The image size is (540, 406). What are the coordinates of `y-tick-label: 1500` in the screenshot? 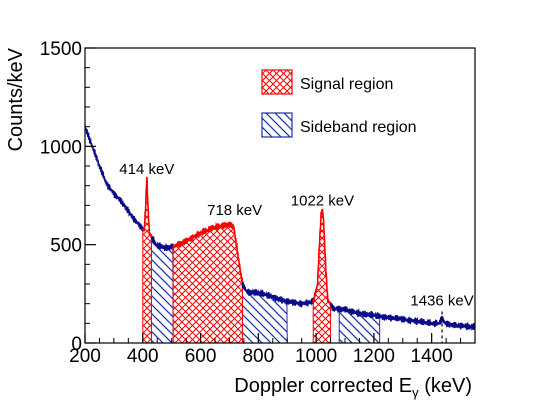 It's located at (61, 49).